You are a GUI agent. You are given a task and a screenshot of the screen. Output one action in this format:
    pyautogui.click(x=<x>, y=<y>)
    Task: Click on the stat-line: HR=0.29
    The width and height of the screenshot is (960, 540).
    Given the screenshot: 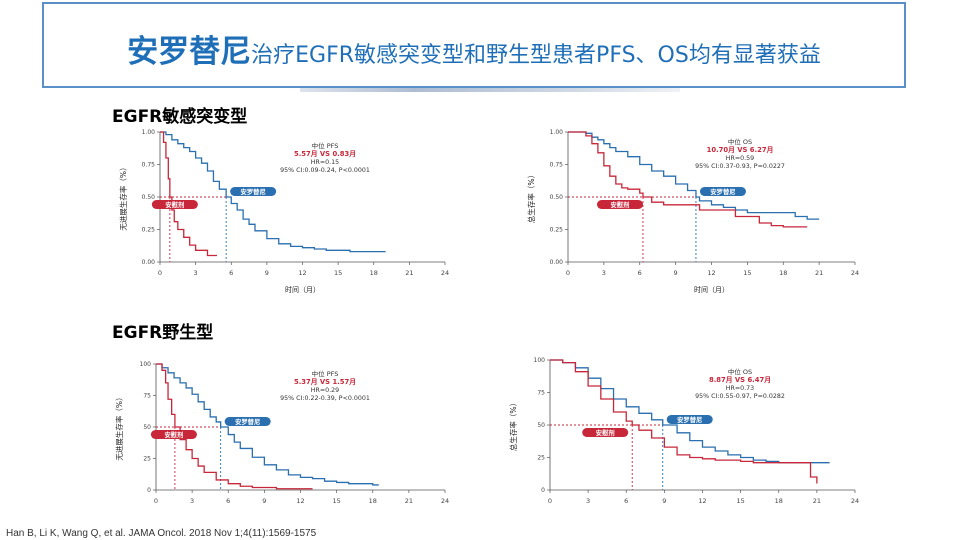 What is the action you would take?
    pyautogui.click(x=325, y=390)
    